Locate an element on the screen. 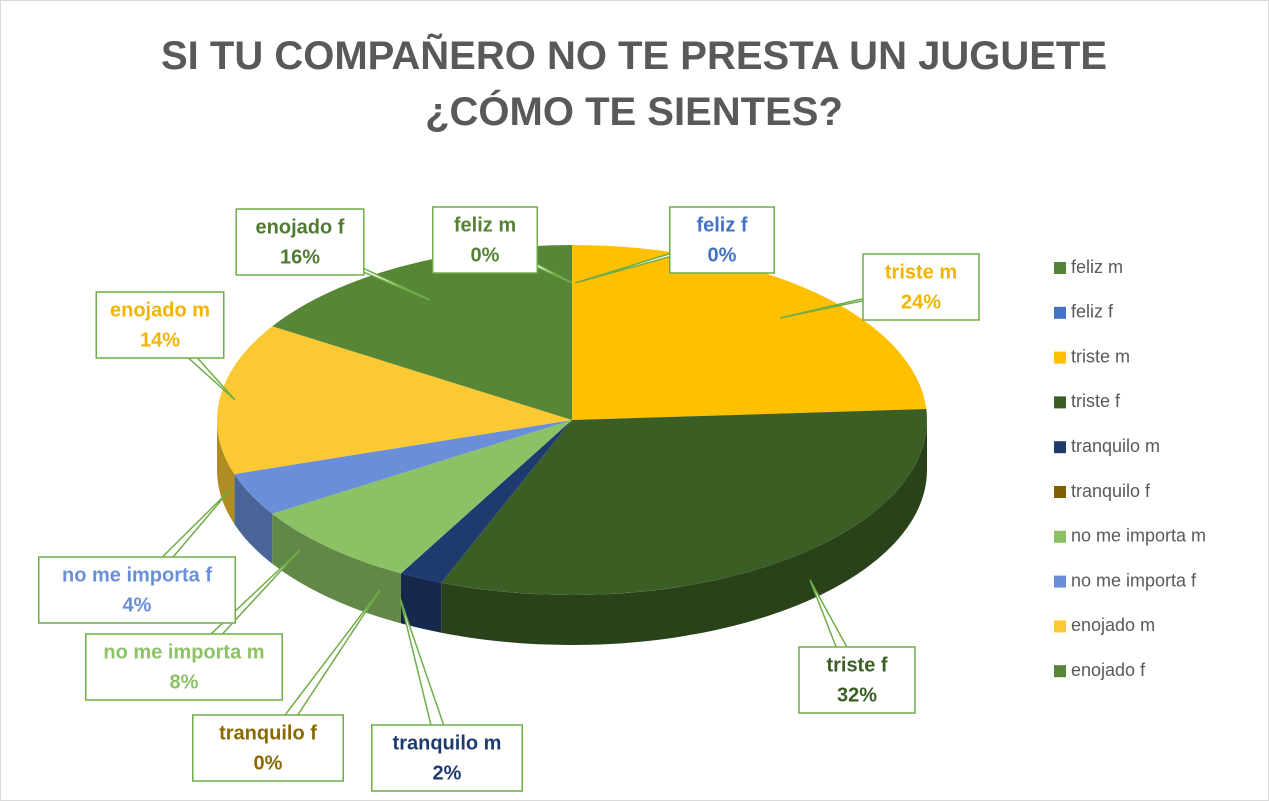 This screenshot has height=801, width=1269. data-label-name: feliz f is located at coordinates (721, 225).